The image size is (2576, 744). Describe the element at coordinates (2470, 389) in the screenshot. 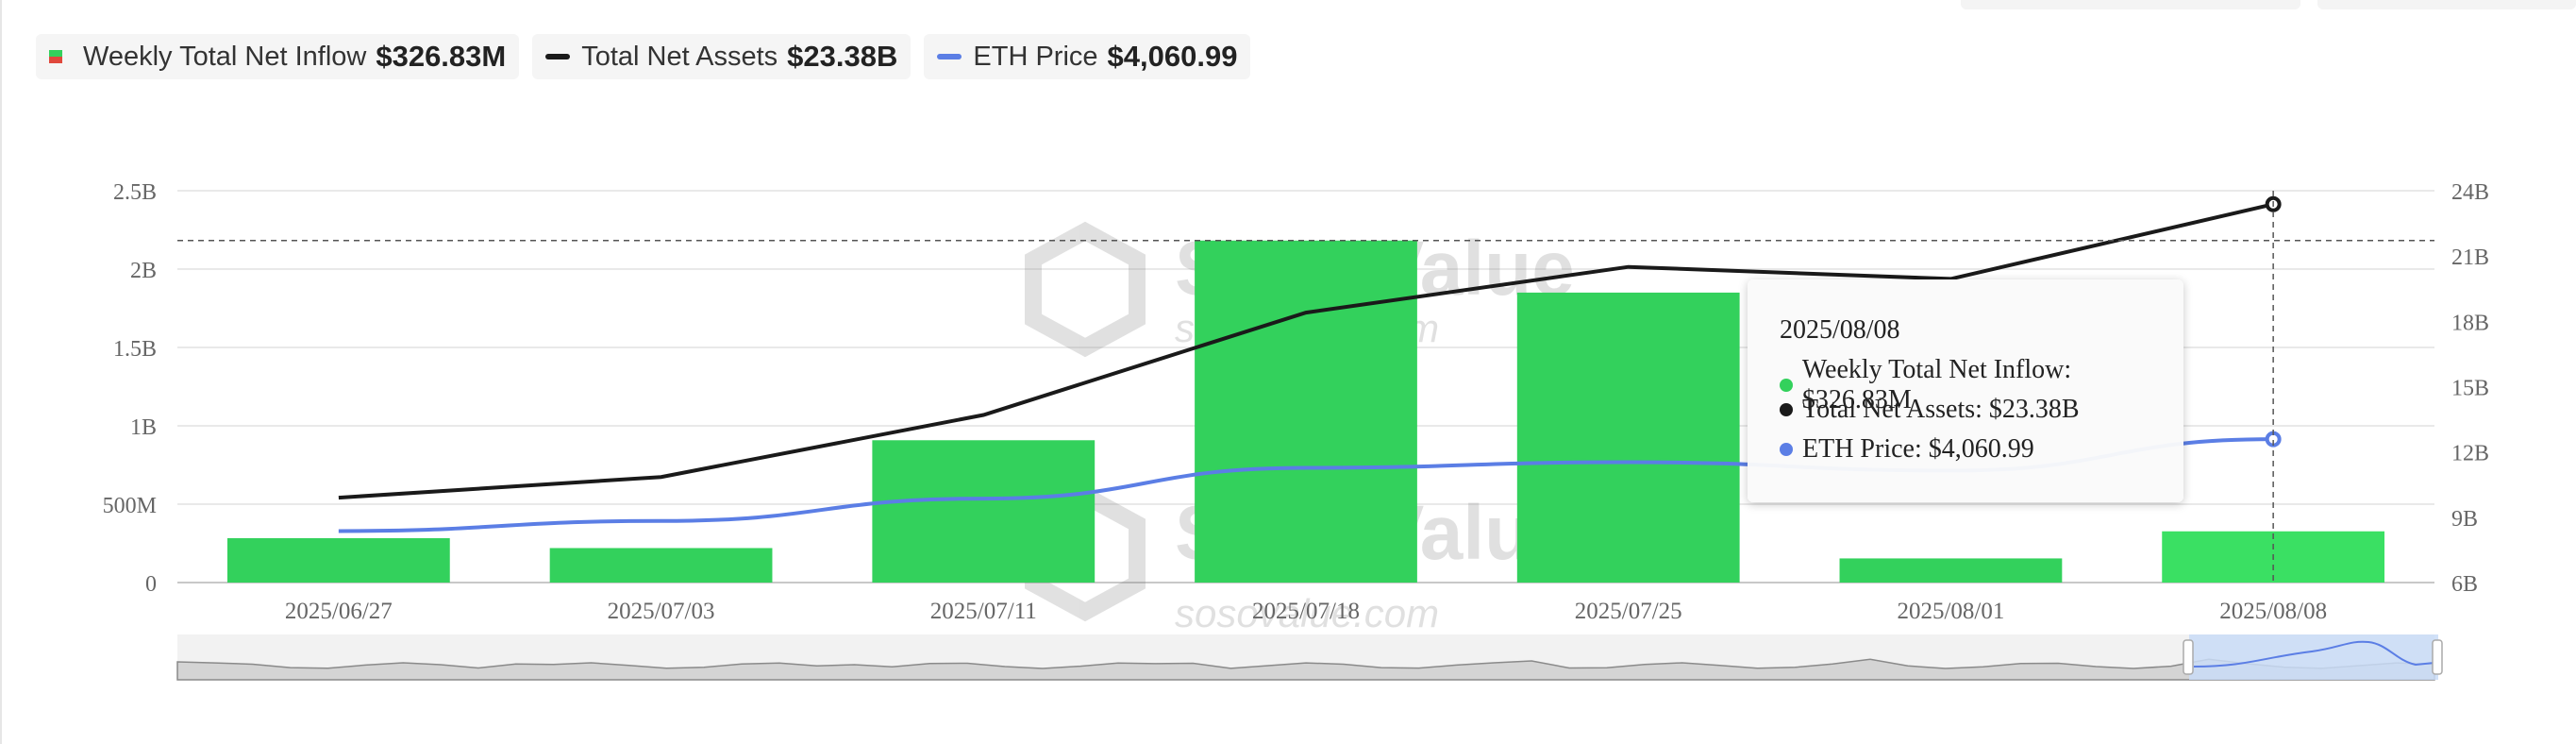

I see `right-tick-label: 15B` at that location.